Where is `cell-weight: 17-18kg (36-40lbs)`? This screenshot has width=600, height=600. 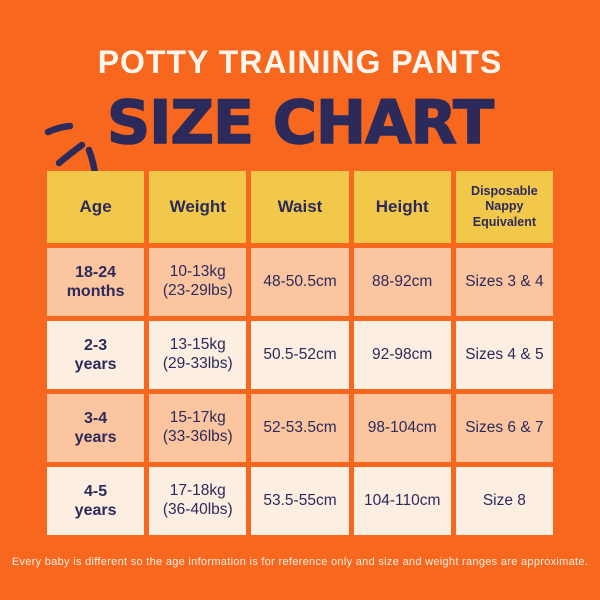
cell-weight: 17-18kg (36-40lbs) is located at coordinates (198, 501).